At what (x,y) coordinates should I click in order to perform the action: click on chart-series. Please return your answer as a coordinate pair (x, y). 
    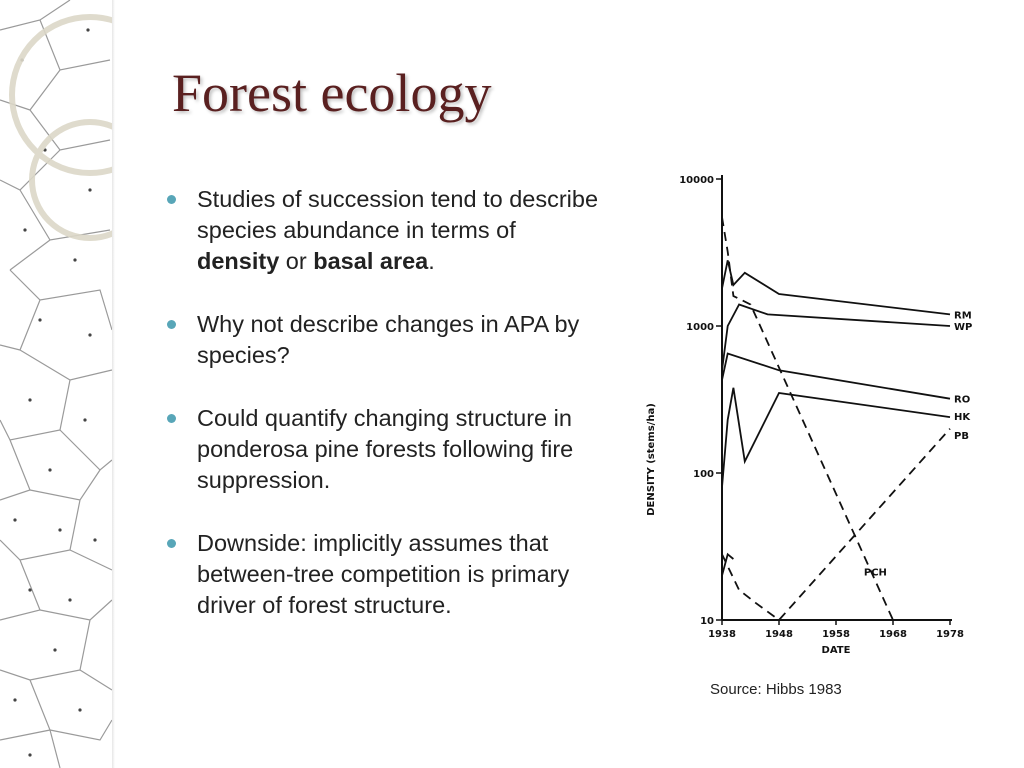
    Looking at the image, I should click on (836, 419).